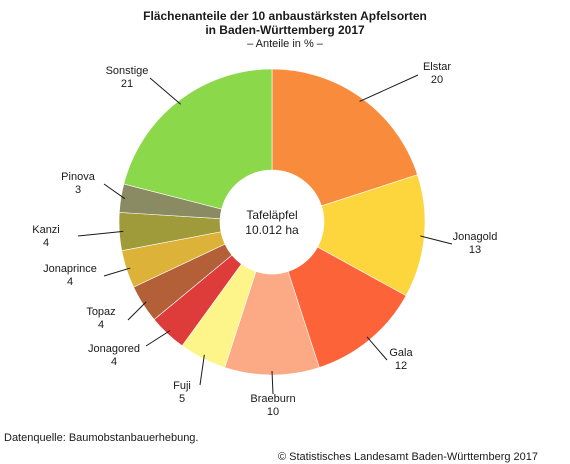 The height and width of the screenshot is (464, 570). Describe the element at coordinates (272, 230) in the screenshot. I see `center-label-total: 10.012 ha` at that location.